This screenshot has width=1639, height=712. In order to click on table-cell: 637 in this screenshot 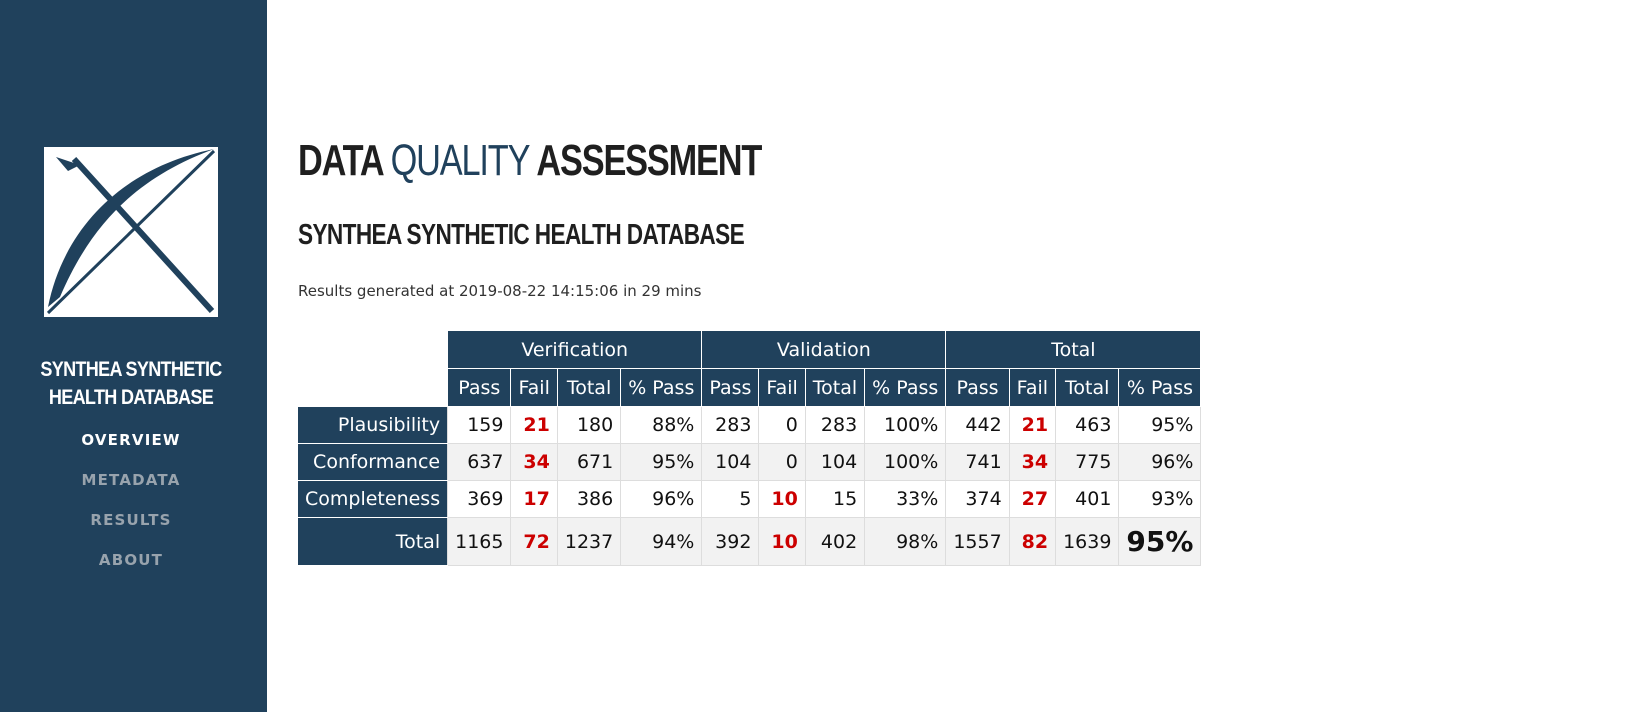, I will do `click(479, 462)`.